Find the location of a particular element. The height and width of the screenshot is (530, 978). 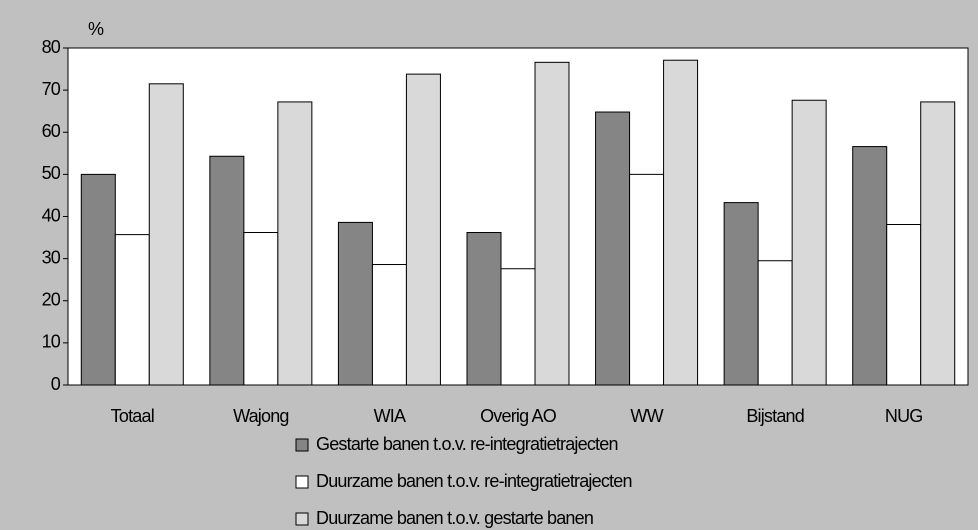

y-tick-label: 70 is located at coordinates (51, 89).